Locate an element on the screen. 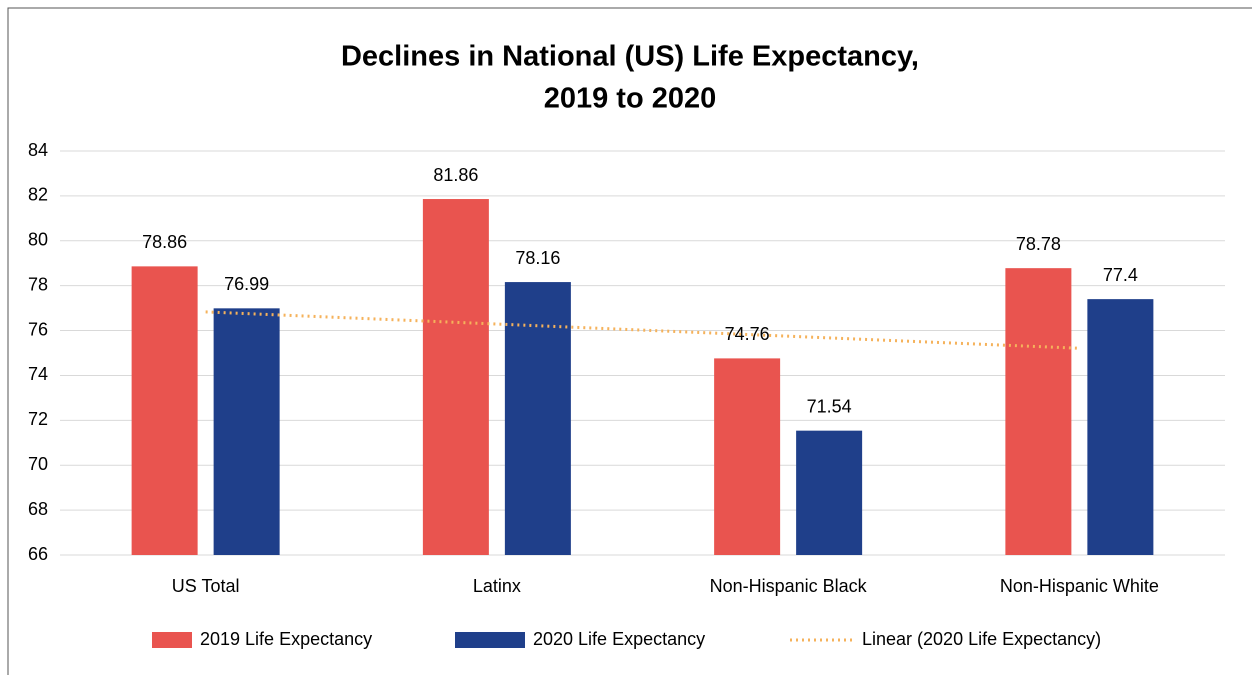 This screenshot has width=1252, height=680. y-tick-label: 74 is located at coordinates (38, 374).